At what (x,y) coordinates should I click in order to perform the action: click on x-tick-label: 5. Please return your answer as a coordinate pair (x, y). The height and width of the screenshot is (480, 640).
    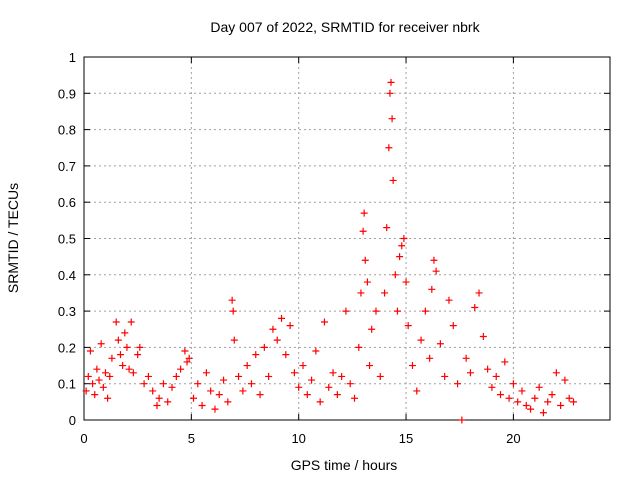
    Looking at the image, I should click on (191, 438).